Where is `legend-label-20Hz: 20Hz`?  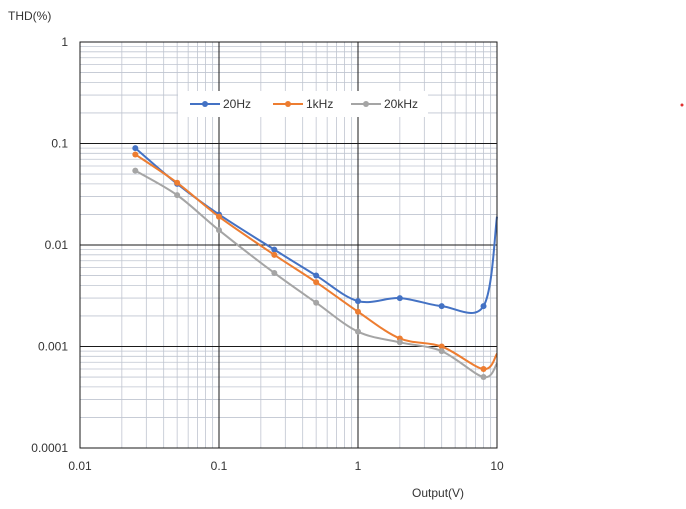 legend-label-20Hz: 20Hz is located at coordinates (237, 104).